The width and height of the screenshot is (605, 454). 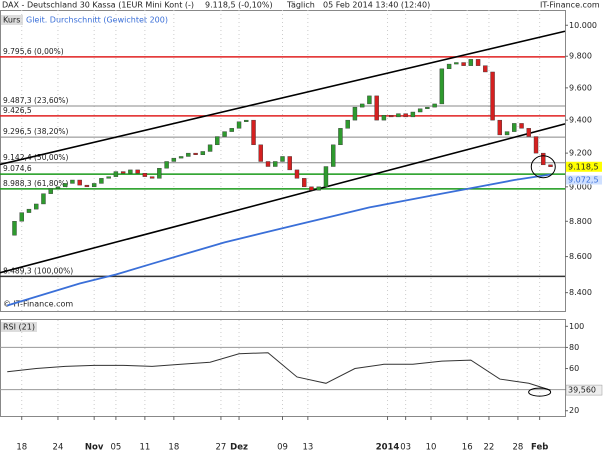 What do you see at coordinates (36, 183) in the screenshot?
I see `level-label: 8.988,3 (61,80%)` at bounding box center [36, 183].